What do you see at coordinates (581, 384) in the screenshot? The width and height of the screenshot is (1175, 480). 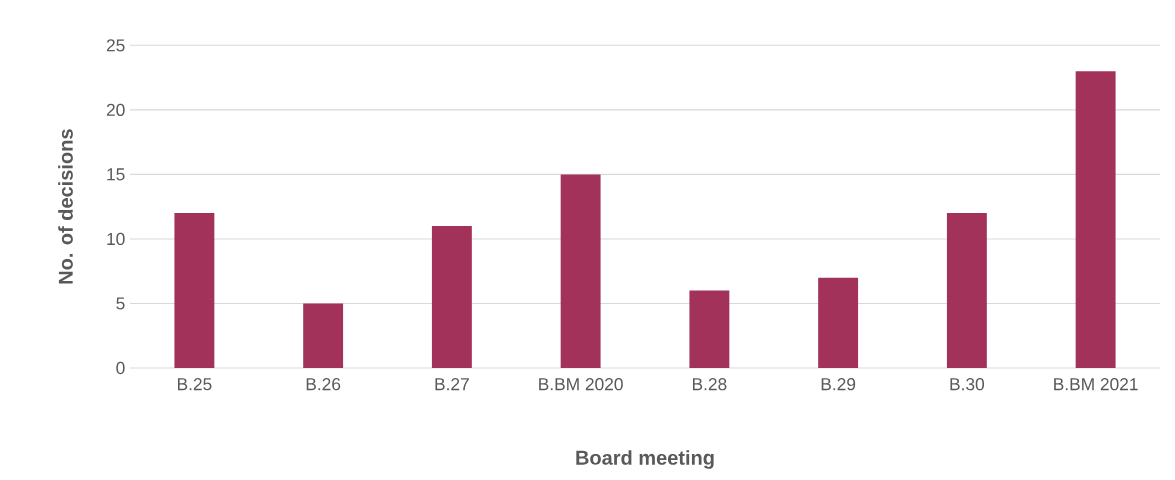 I see `x-tick-label: B.BM 2020` at bounding box center [581, 384].